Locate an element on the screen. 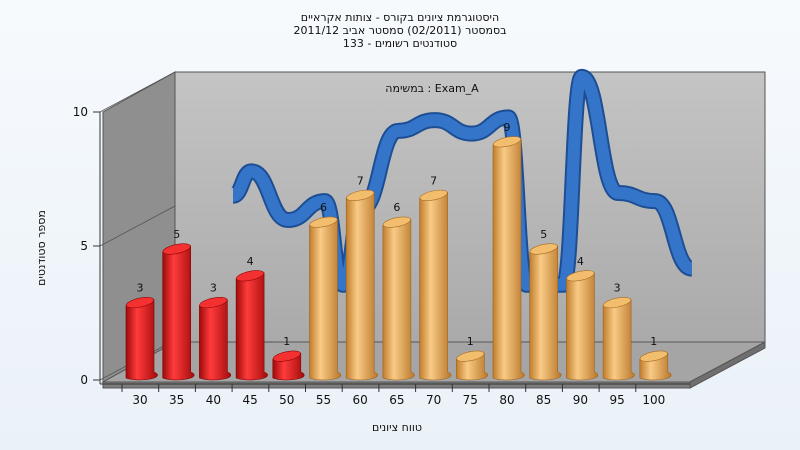 The width and height of the screenshot is (800, 450). x-tick-label: 85 is located at coordinates (543, 400).